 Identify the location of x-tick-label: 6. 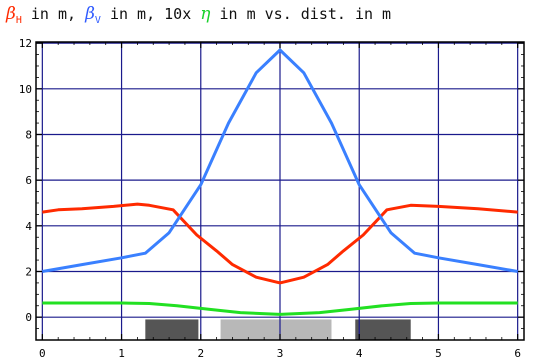
(517, 353).